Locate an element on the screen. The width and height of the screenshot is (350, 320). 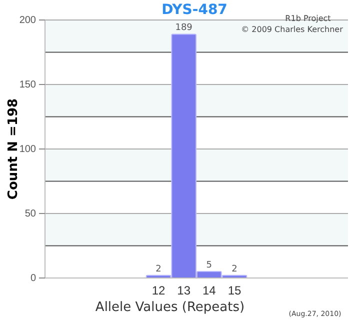
x-axis-title: Allele Values (Repeats) is located at coordinates (170, 307).